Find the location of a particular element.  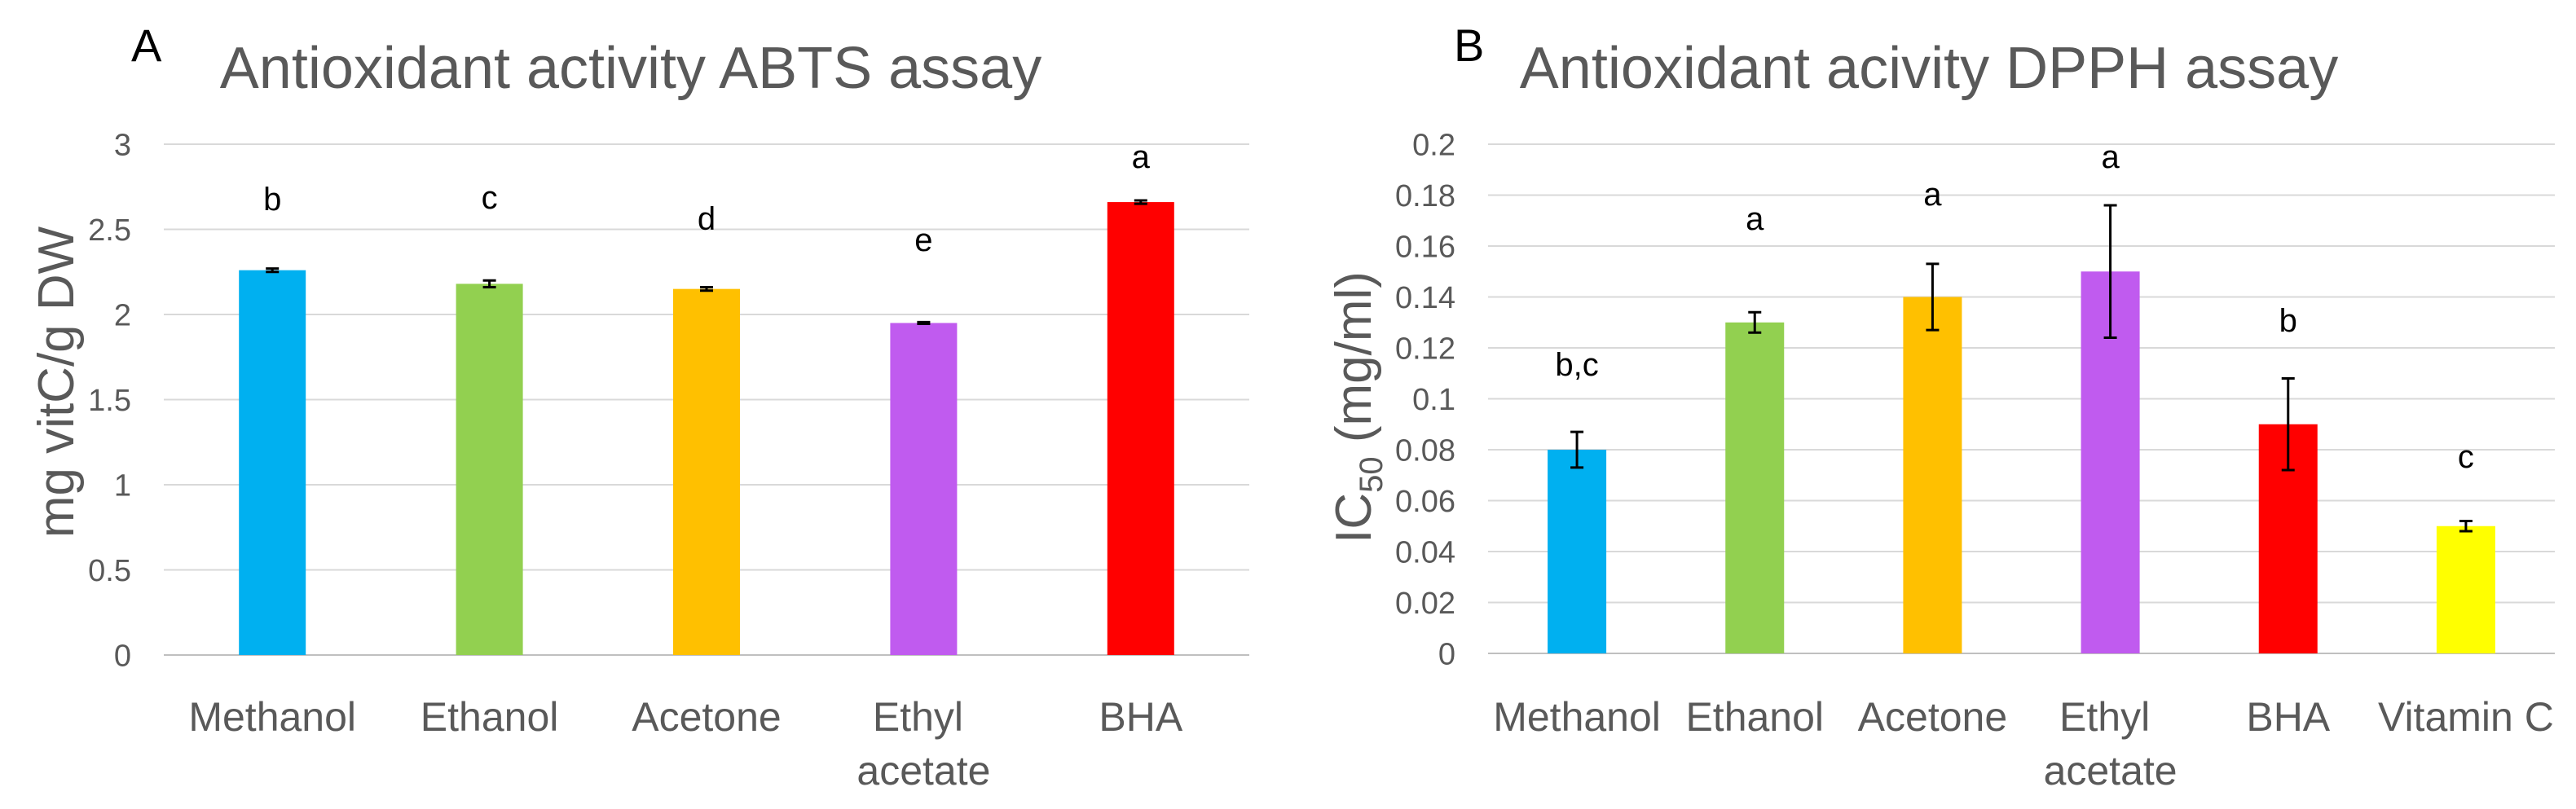

y-tick-label: 0.04 is located at coordinates (1425, 552).